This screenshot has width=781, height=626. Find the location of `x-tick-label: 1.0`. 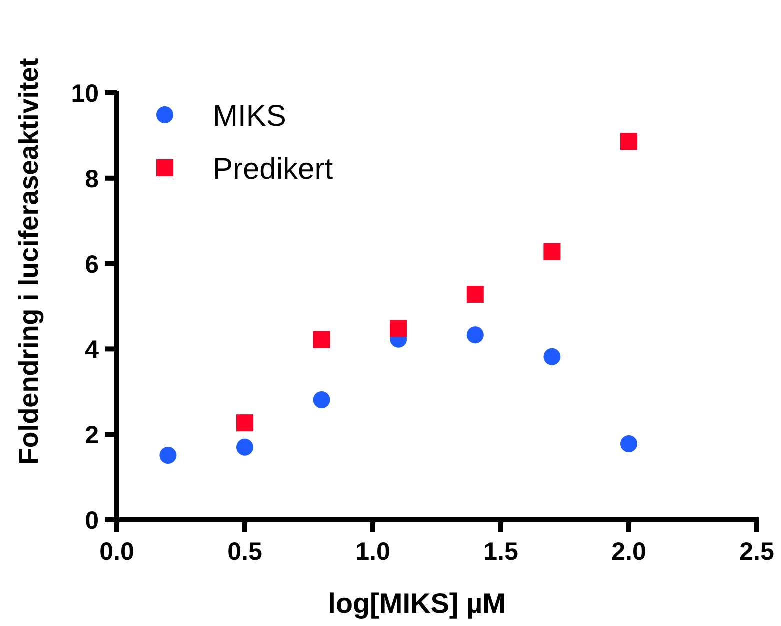

x-tick-label: 1.0 is located at coordinates (373, 552).